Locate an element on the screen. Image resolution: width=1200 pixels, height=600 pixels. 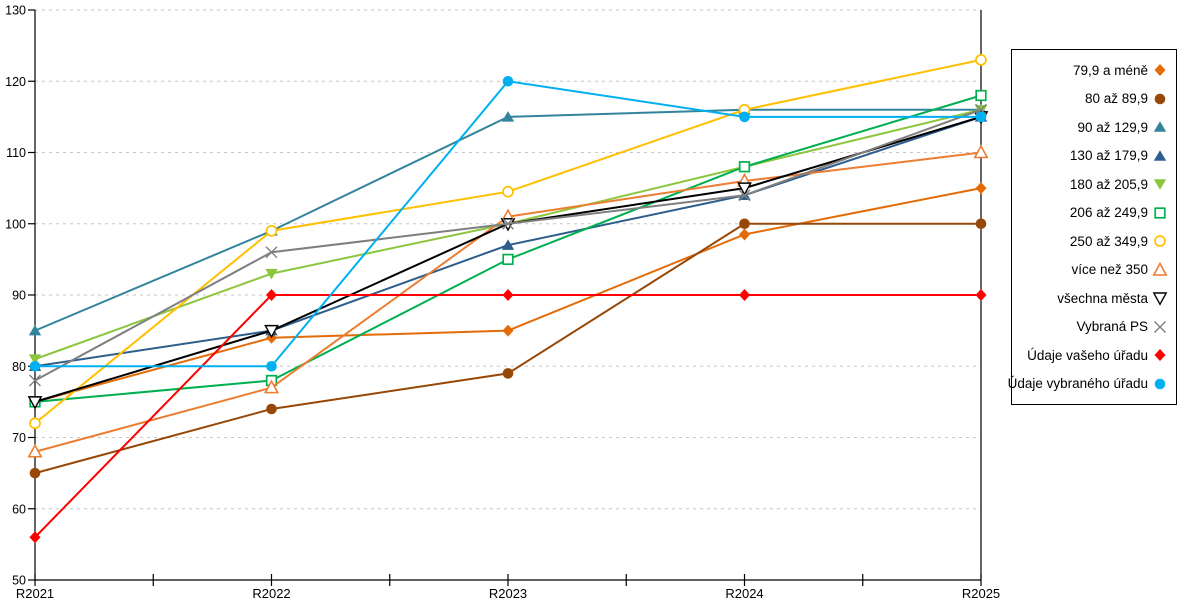
x-tick-label: R2023 is located at coordinates (508, 593).